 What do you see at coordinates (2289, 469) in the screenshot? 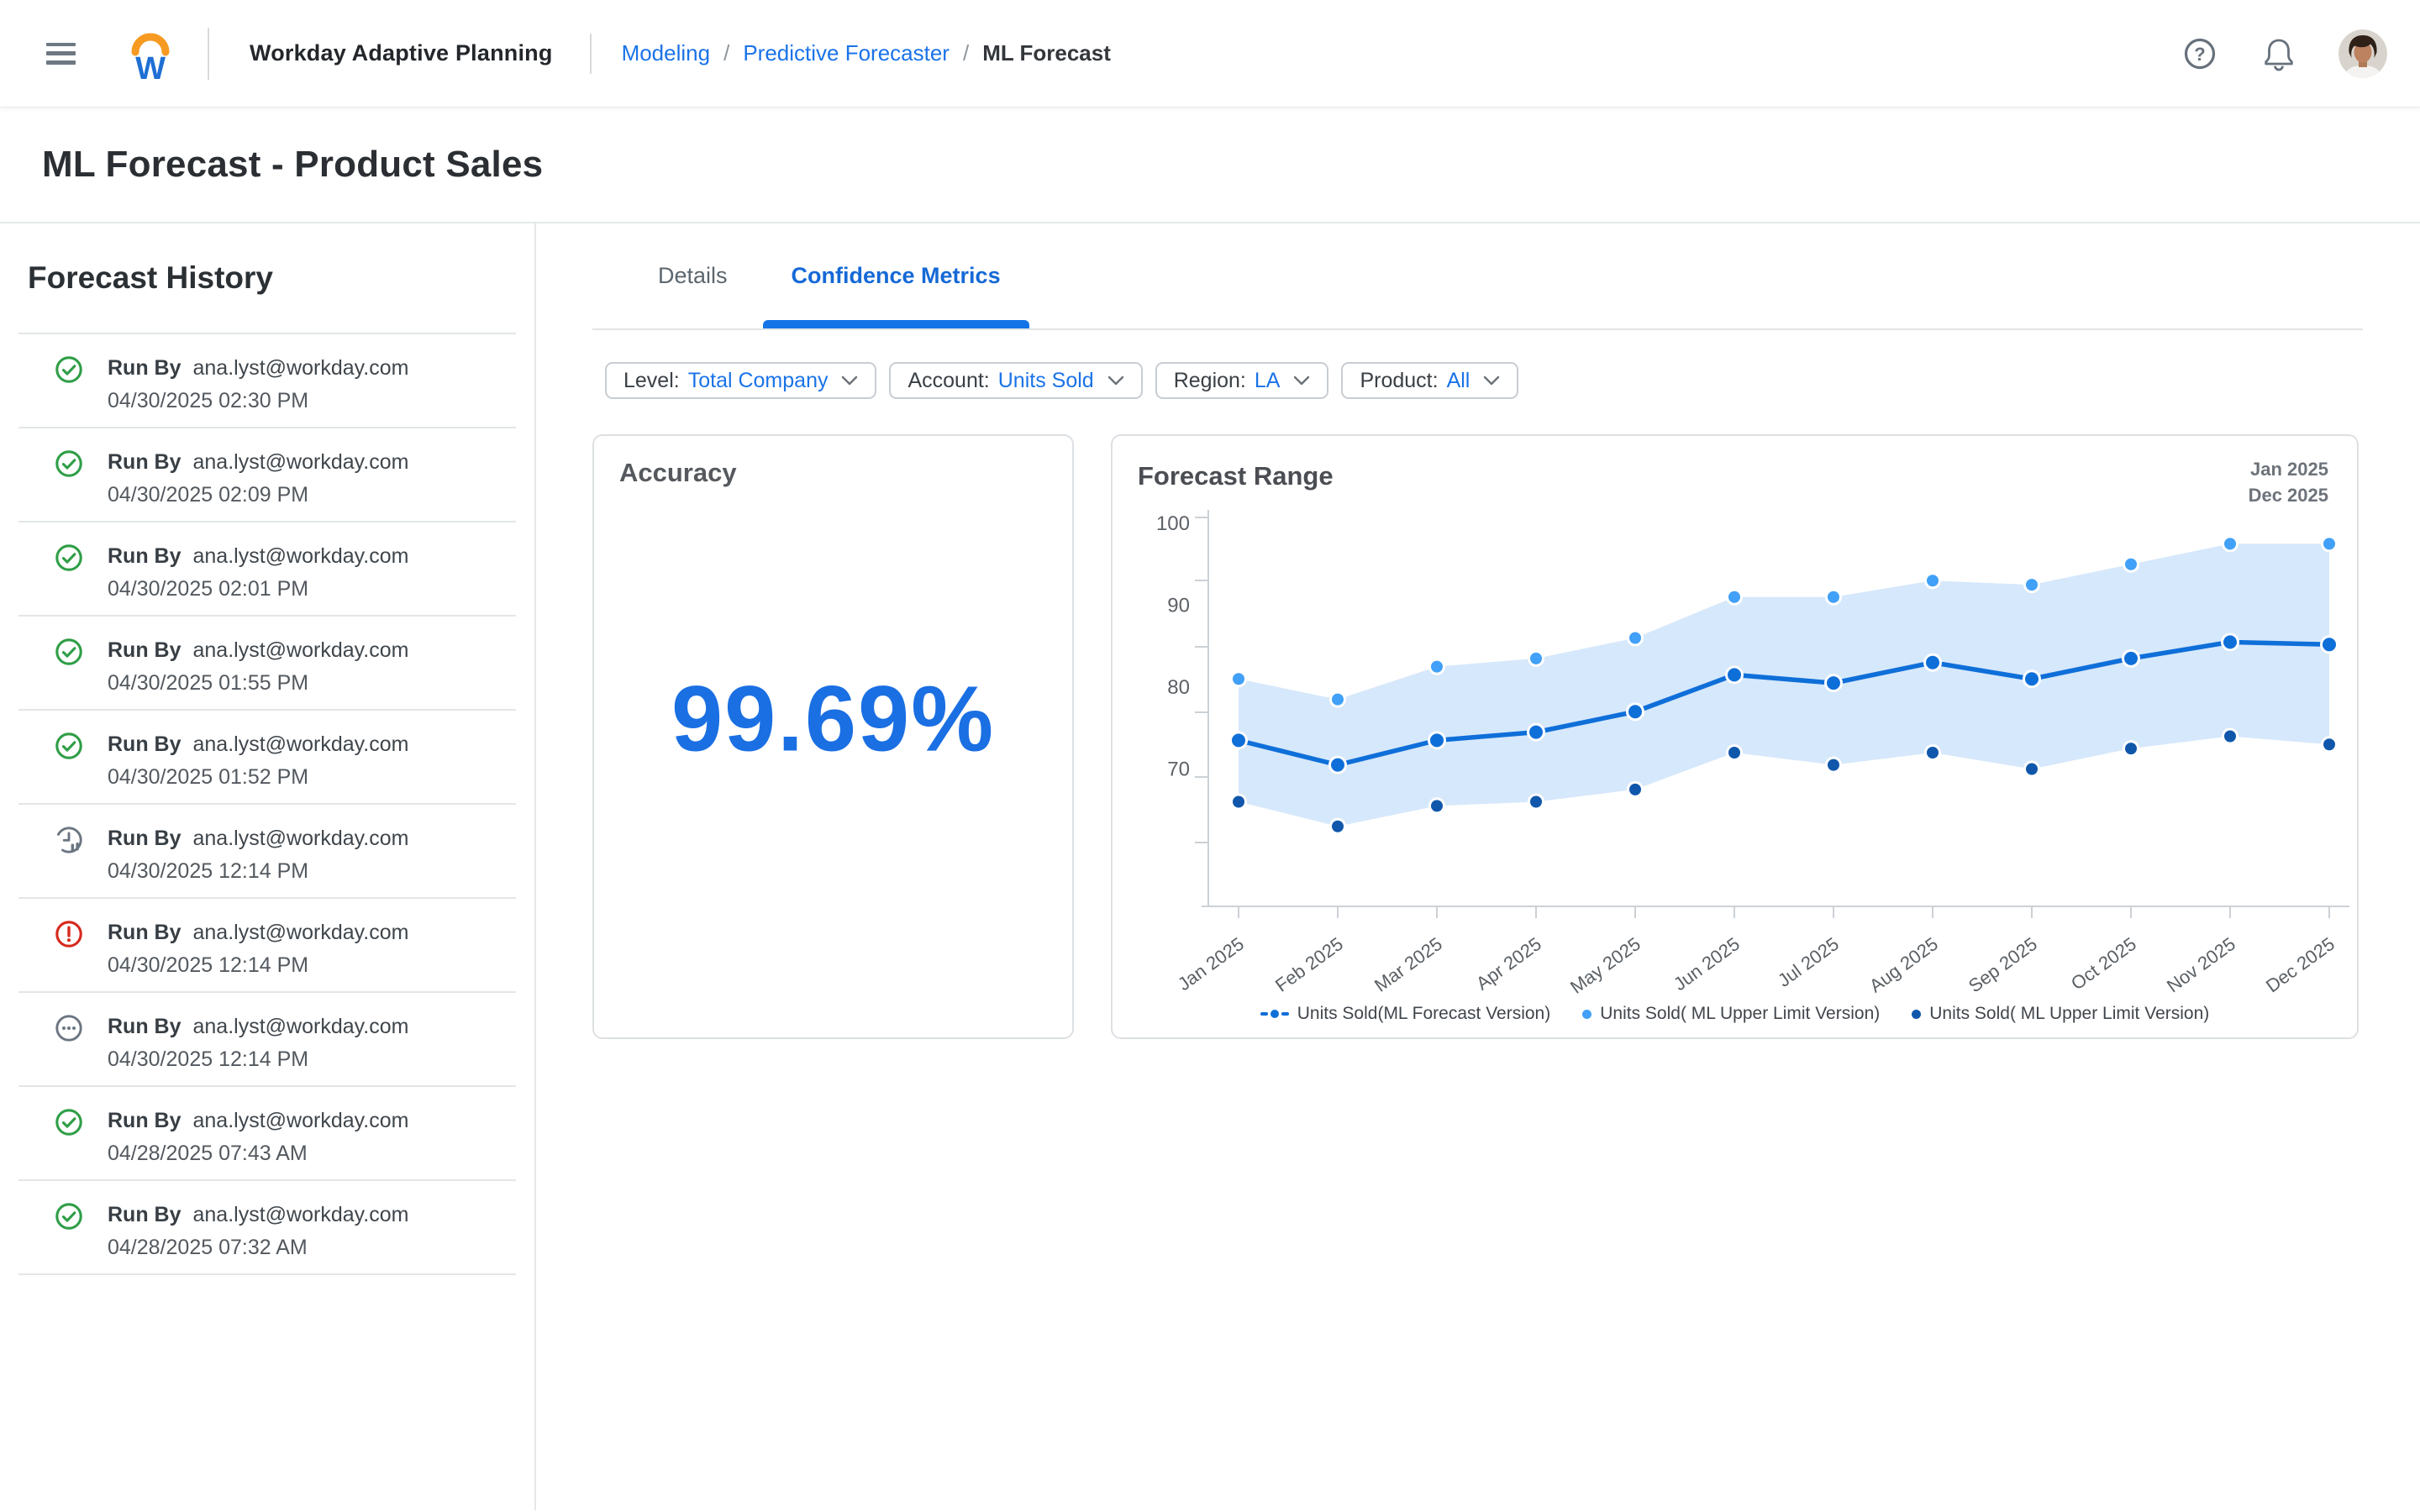
I see `forecast-period-start: Jan 2025` at bounding box center [2289, 469].